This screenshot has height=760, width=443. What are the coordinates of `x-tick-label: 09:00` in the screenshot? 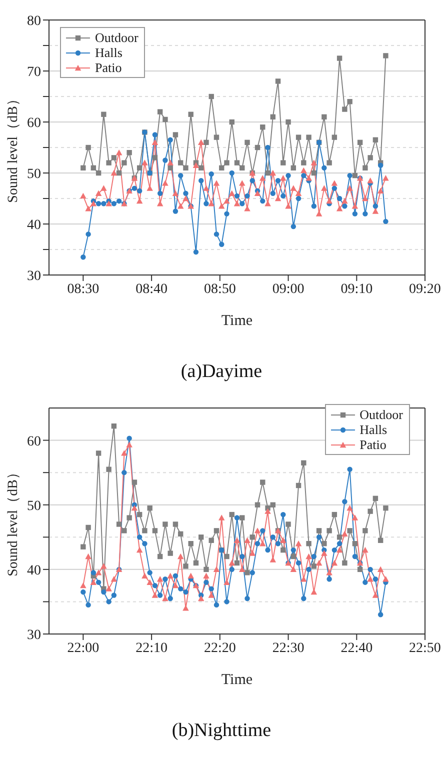 It's located at (288, 289).